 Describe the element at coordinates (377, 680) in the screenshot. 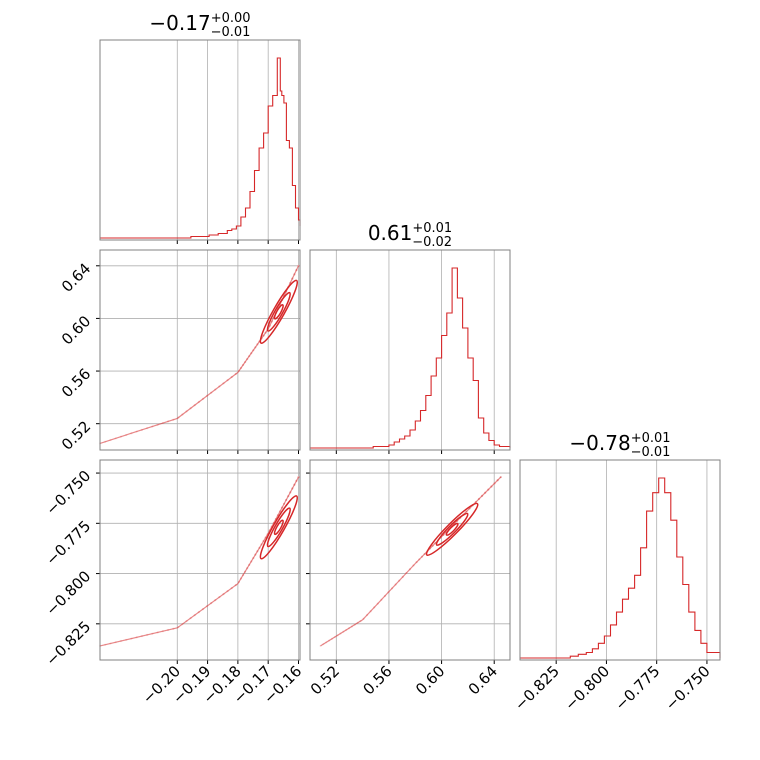

I see `x-tick-label: 0.56` at that location.